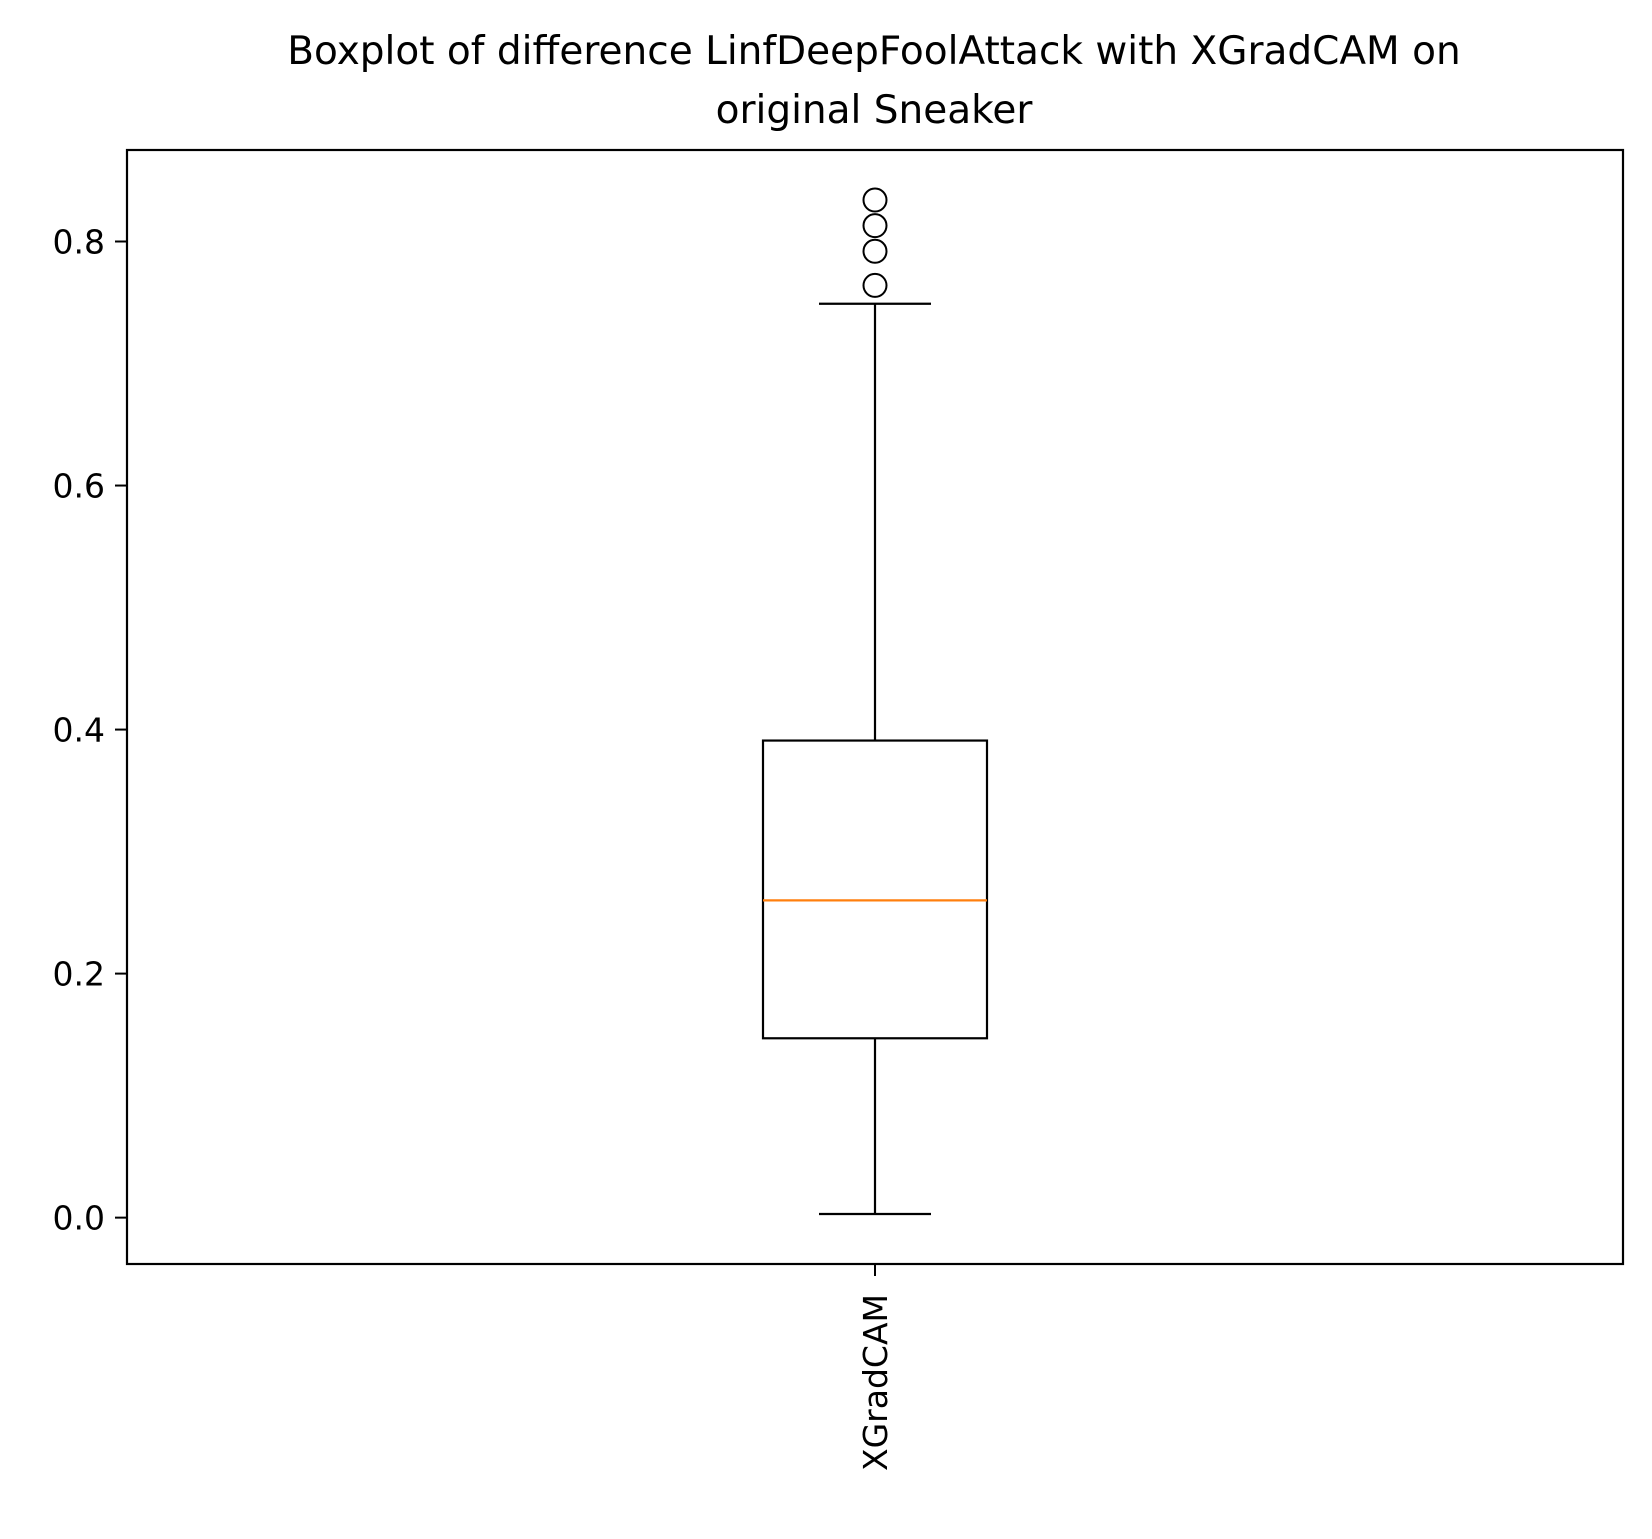 The height and width of the screenshot is (1539, 1652). What do you see at coordinates (79, 486) in the screenshot?
I see `y-tick-label: 0.6` at bounding box center [79, 486].